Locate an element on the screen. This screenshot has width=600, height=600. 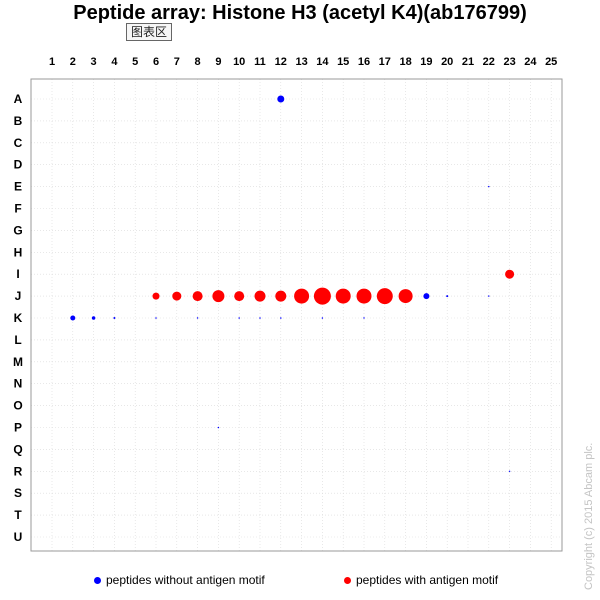
point-with-motif-J13 is located at coordinates (302, 296).